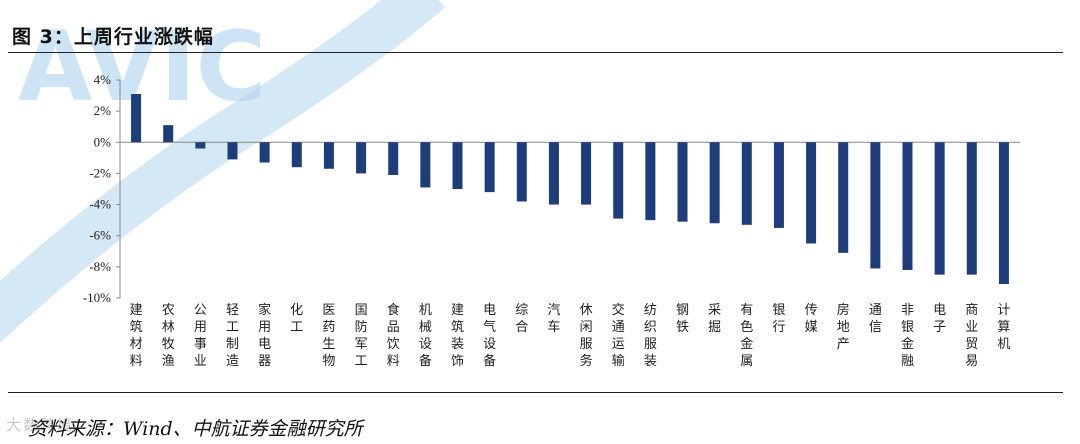 The width and height of the screenshot is (1080, 444). Describe the element at coordinates (103, 79) in the screenshot. I see `y-tick-label: 4%` at that location.